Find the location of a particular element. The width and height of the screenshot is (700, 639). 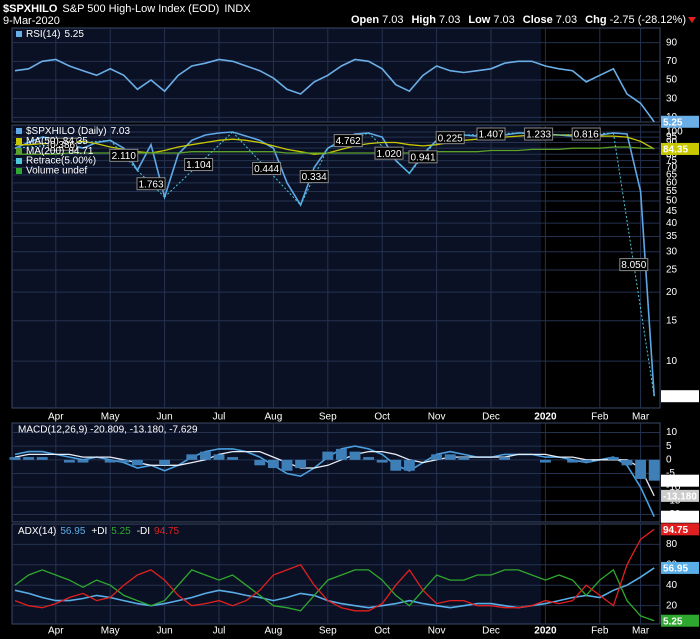

x-tick-label: Oct is located at coordinates (382, 417).